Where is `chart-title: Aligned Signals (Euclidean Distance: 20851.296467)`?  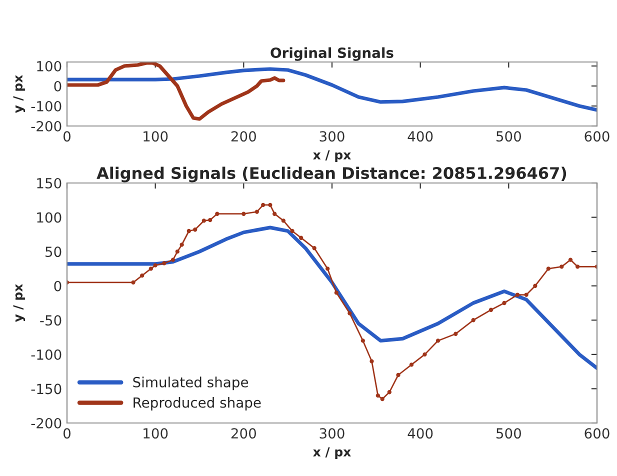 chart-title: Aligned Signals (Euclidean Distance: 20851.296467) is located at coordinates (331, 174).